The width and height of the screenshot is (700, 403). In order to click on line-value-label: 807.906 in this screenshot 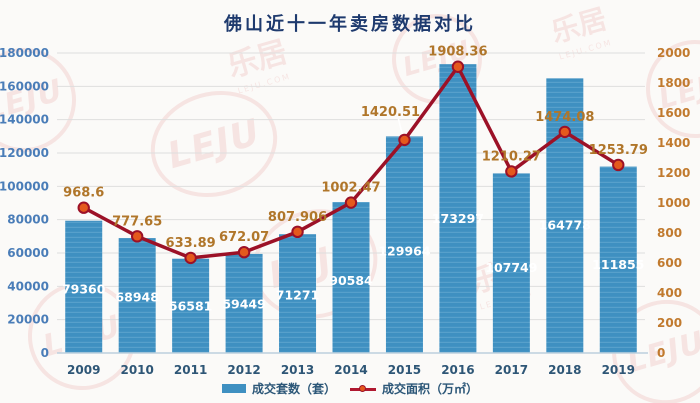, I will do `click(297, 217)`.